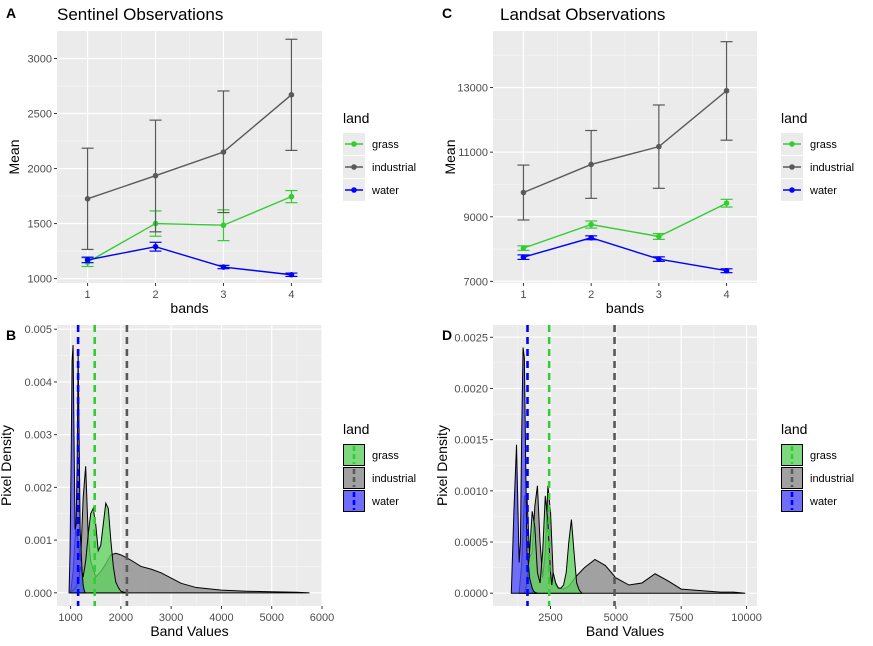  Describe the element at coordinates (471, 543) in the screenshot. I see `y-tick-label: 0.0005` at that location.